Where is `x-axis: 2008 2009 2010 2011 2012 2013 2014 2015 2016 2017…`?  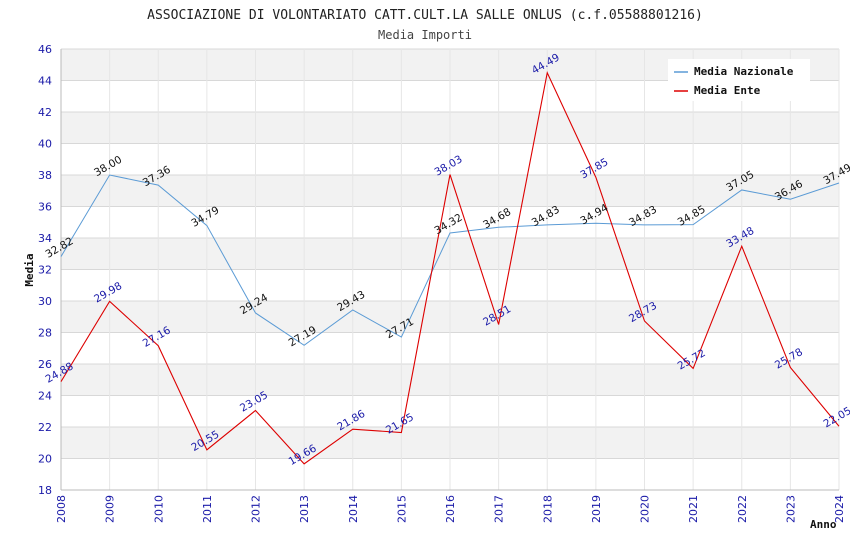
x-axis: 2008 2009 2010 2011 2012 2013 2014 2015 2016 2017… is located at coordinates (450, 509).